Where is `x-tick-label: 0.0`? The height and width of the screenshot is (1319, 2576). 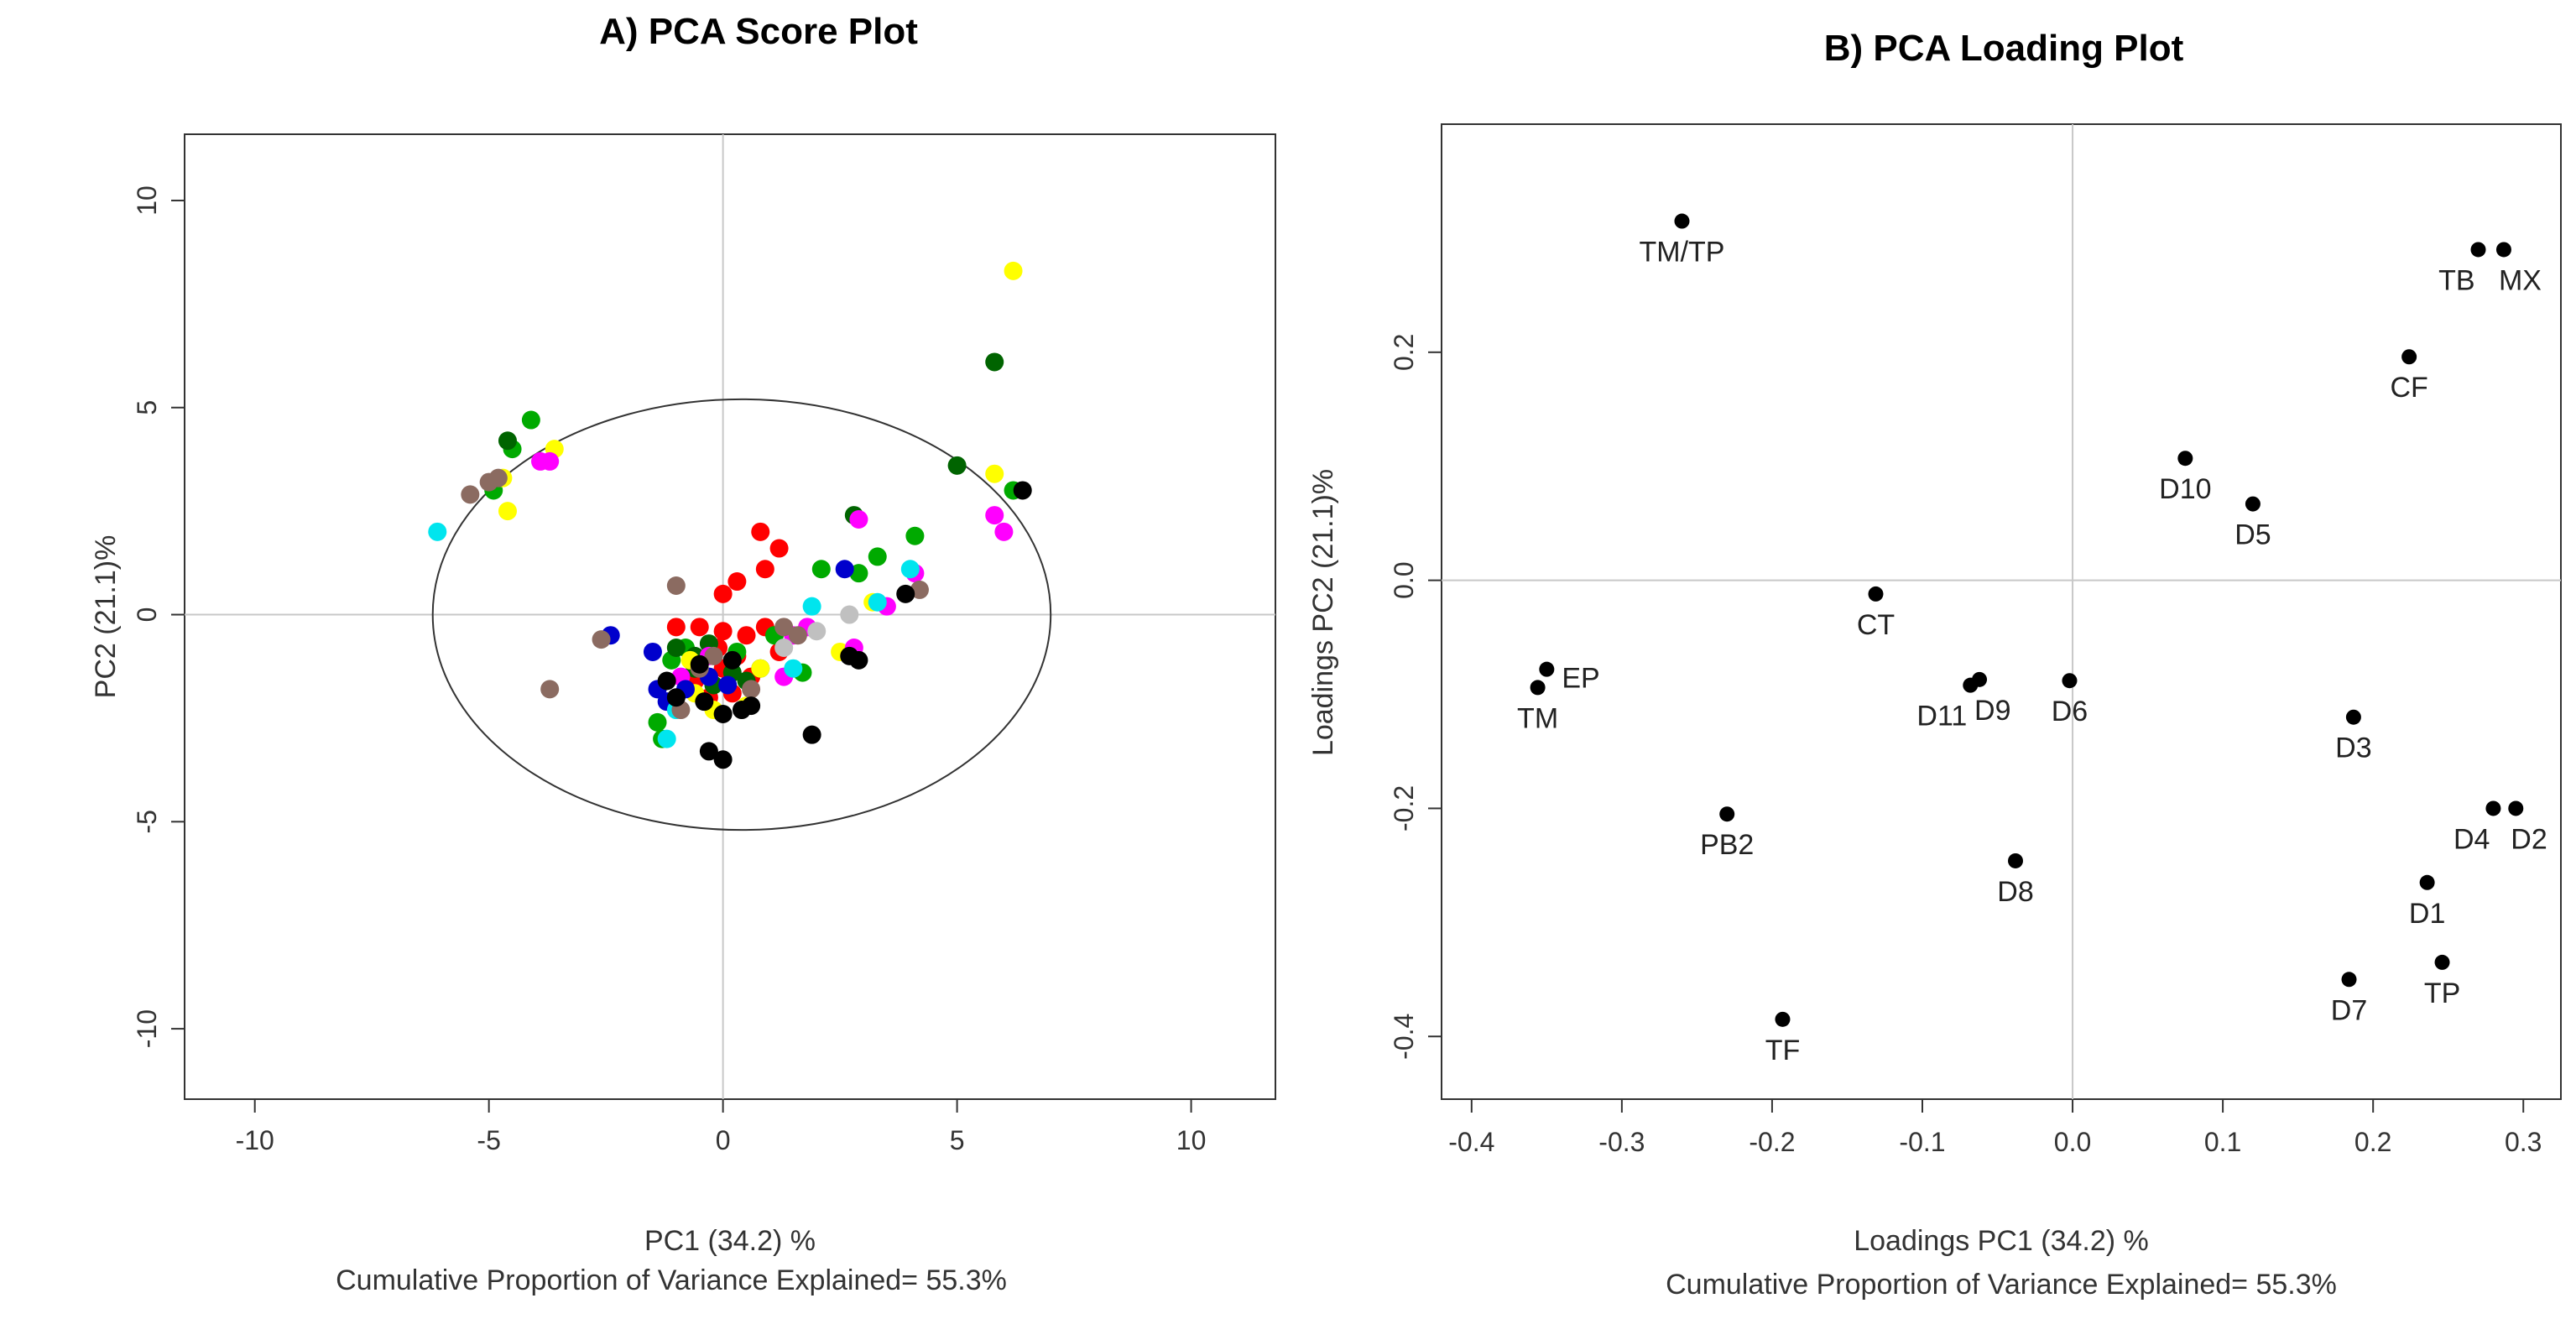 x-tick-label: 0.0 is located at coordinates (2072, 1142).